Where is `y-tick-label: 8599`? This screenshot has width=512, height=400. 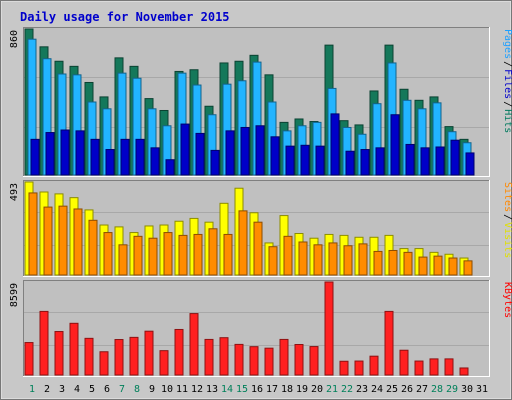
y-tick-label: 8599 is located at coordinates (14, 295).